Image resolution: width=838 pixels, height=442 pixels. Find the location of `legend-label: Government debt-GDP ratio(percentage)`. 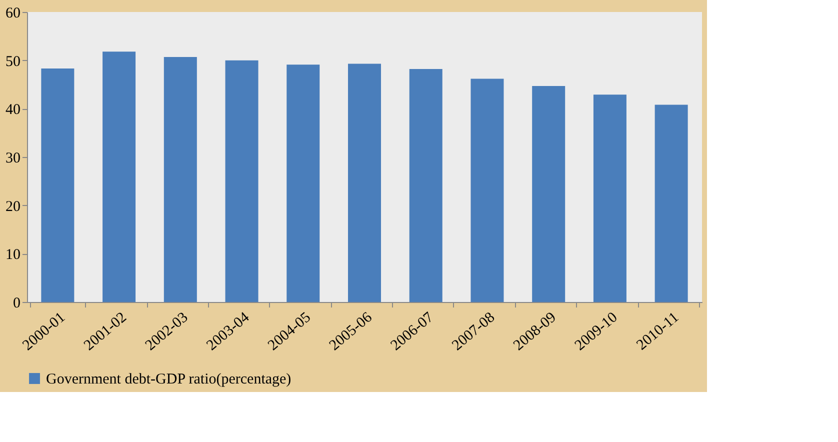

legend-label: Government debt-GDP ratio(percentage) is located at coordinates (169, 380).